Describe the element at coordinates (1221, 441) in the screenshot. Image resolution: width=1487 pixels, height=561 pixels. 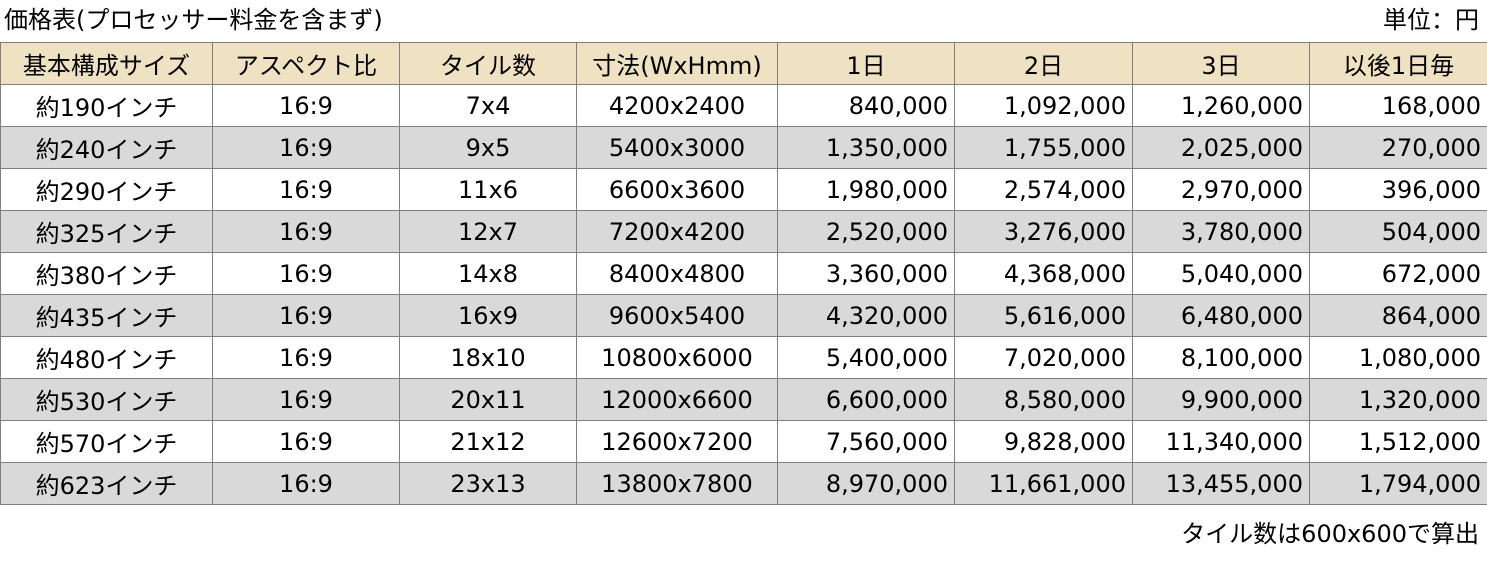
I see `cell-day3: 11,340,000` at that location.